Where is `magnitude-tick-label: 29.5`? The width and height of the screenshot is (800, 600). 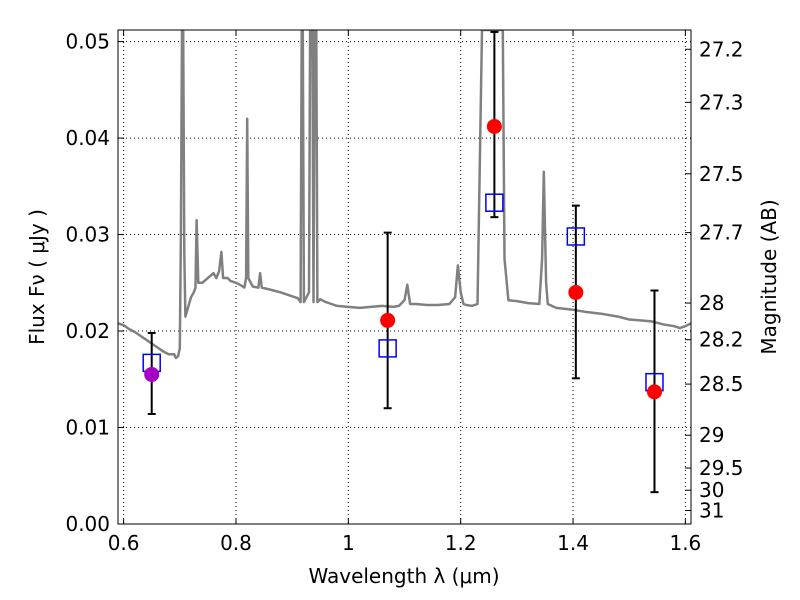
magnitude-tick-label: 29.5 is located at coordinates (721, 468).